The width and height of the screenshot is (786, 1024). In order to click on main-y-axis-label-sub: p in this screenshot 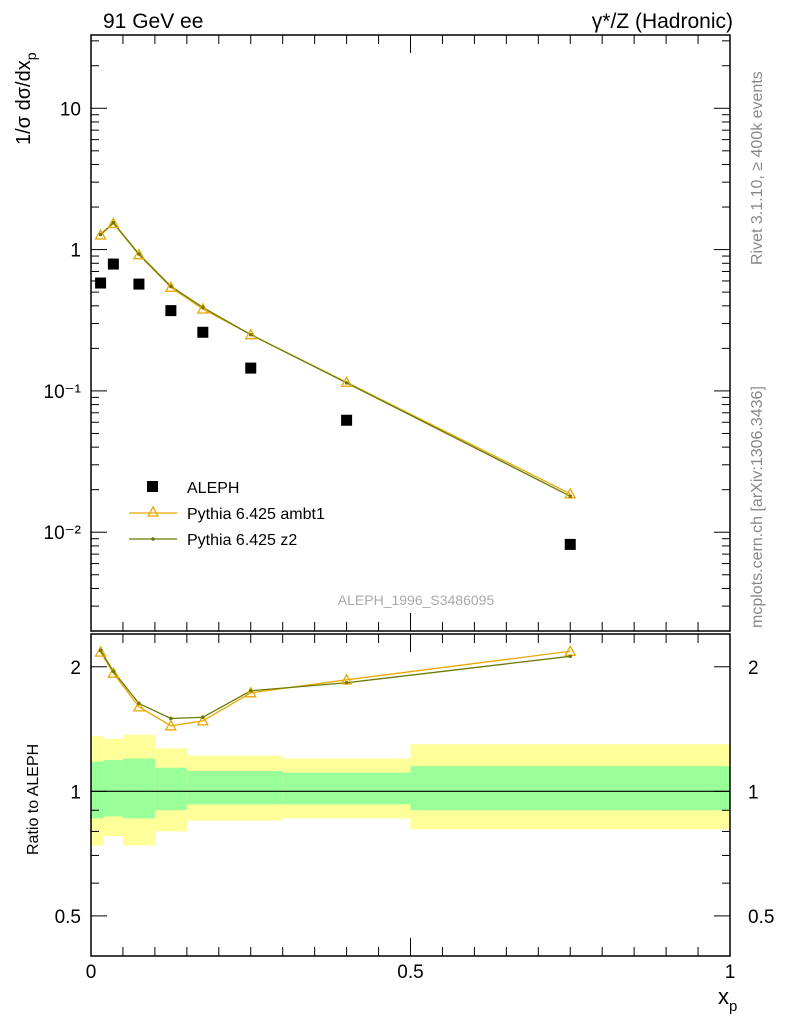, I will do `click(31, 56)`.